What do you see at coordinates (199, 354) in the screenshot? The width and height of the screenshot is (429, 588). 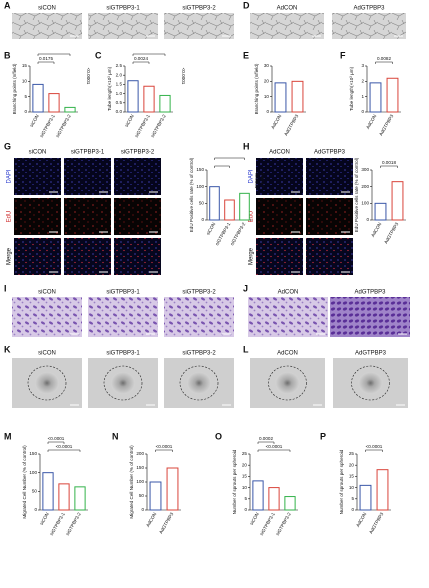 I see `column-title: siGTPBP3-2` at bounding box center [199, 354].